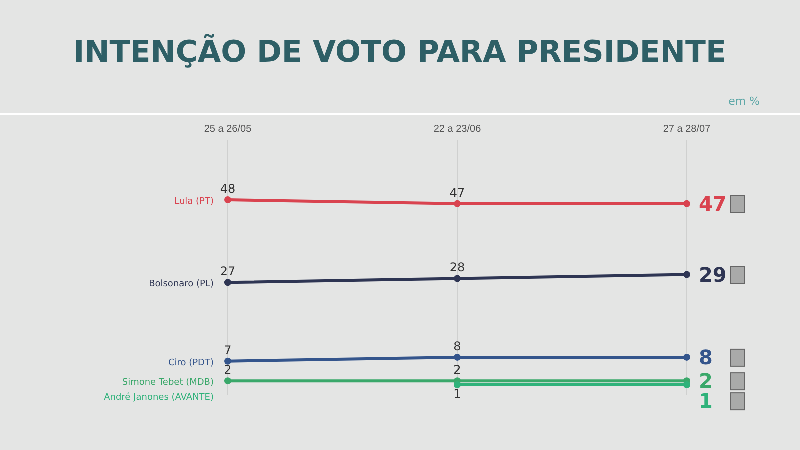  I want to click on series-label: Simone Tebet (MDB), so click(168, 383).